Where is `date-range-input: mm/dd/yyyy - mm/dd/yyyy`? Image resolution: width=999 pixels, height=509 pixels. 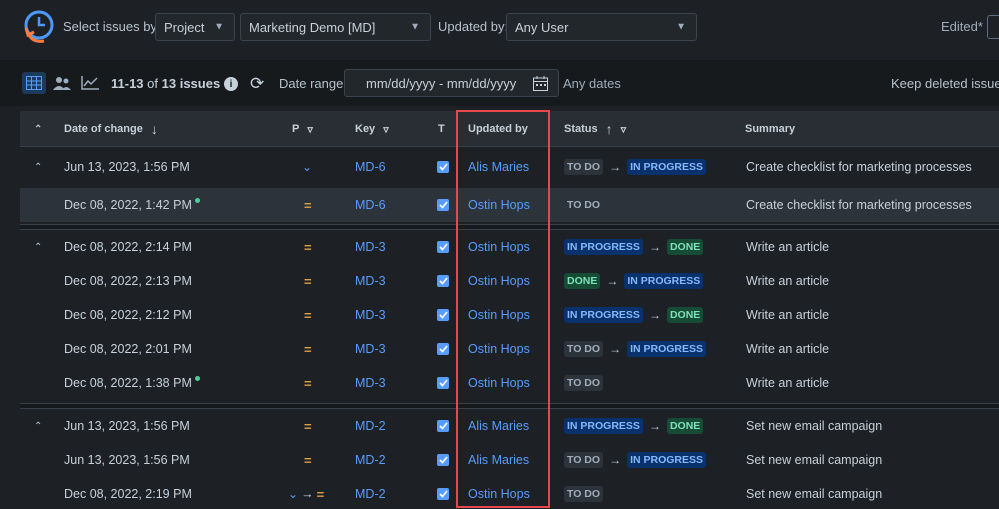 date-range-input: mm/dd/yyyy - mm/dd/yyyy is located at coordinates (451, 83).